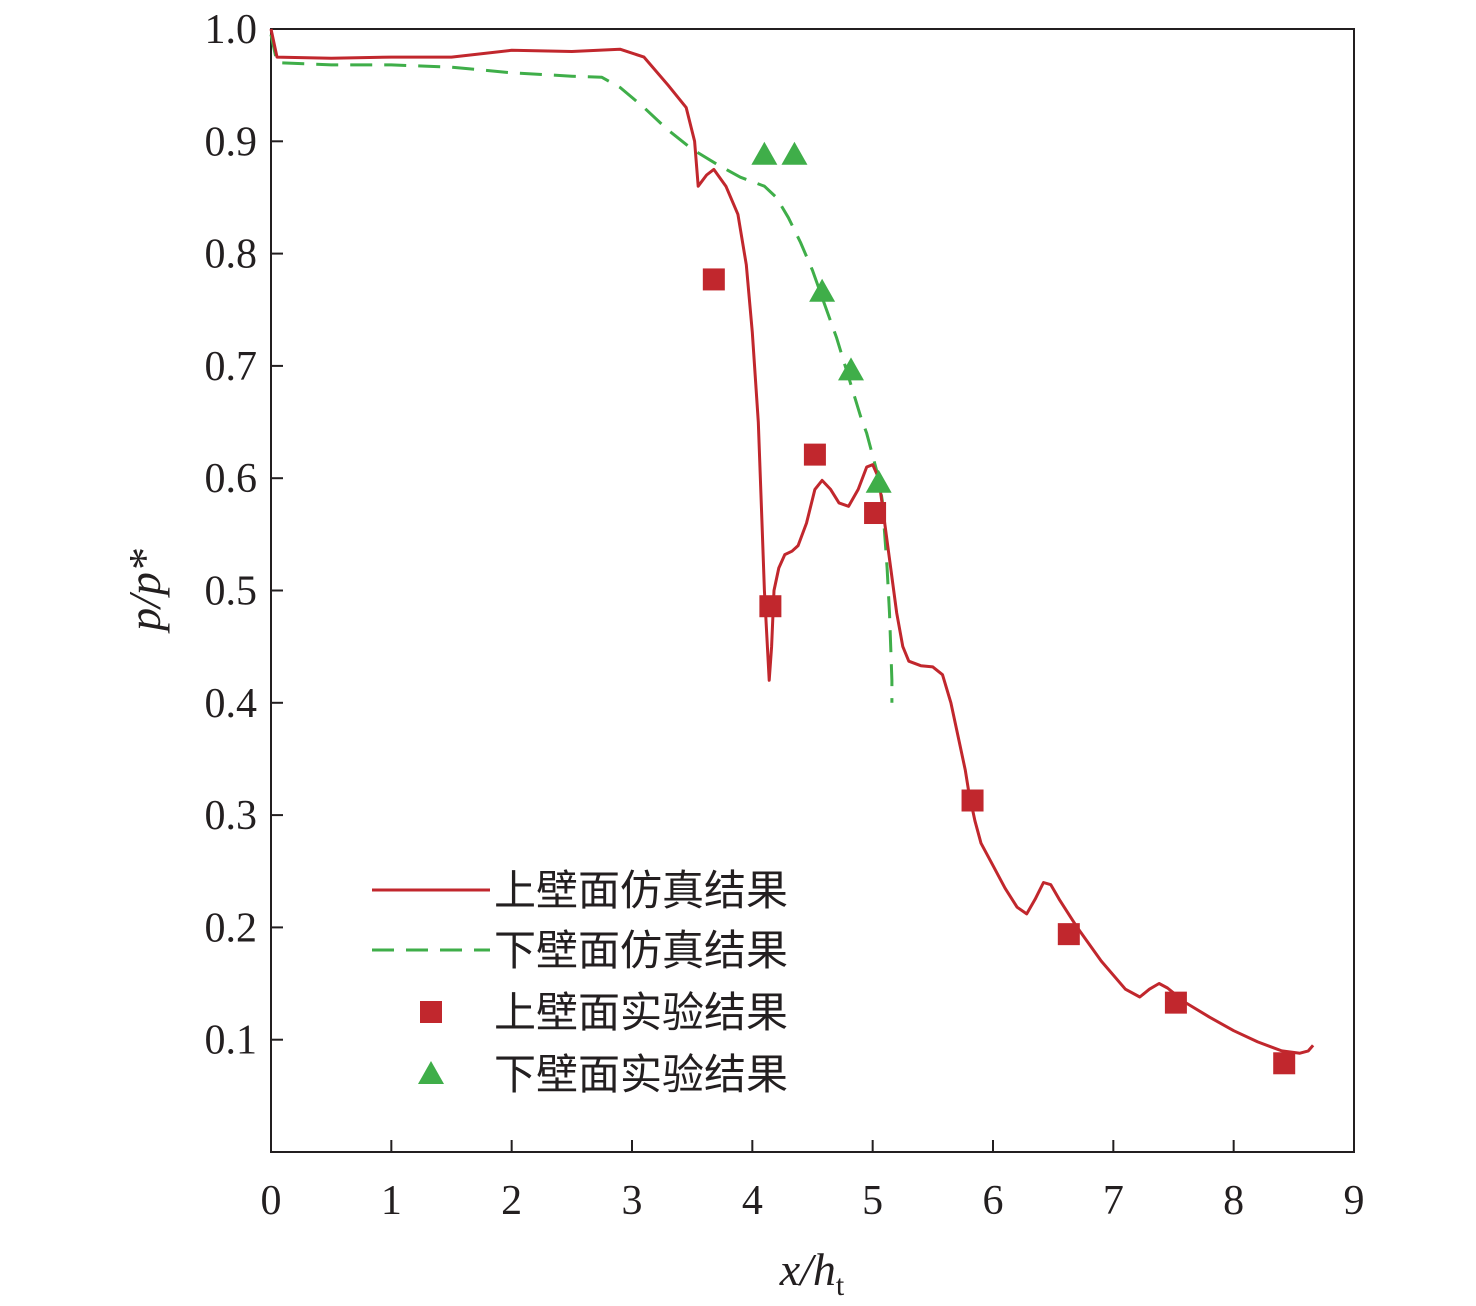  What do you see at coordinates (641, 1074) in the screenshot?
I see `legend-label: 下壁面实验结果` at bounding box center [641, 1074].